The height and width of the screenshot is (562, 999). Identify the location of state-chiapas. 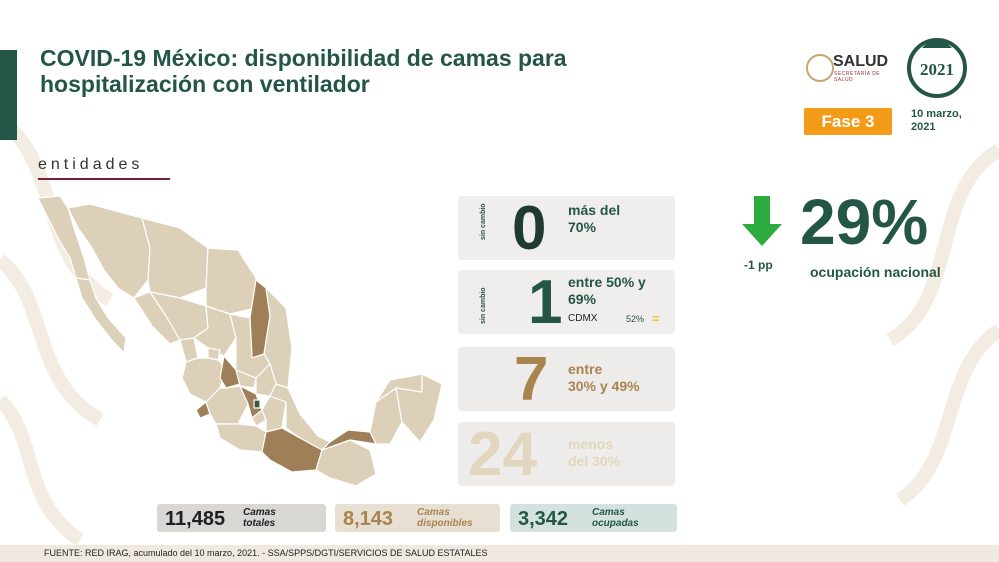
(346, 463).